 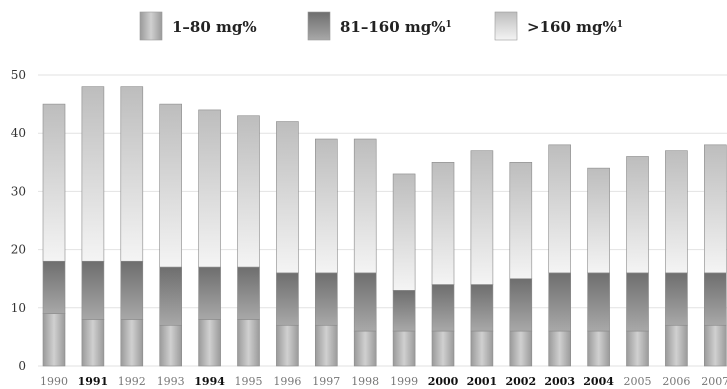 What do you see at coordinates (676, 381) in the screenshot?
I see `x-tick-label: 2006` at bounding box center [676, 381].